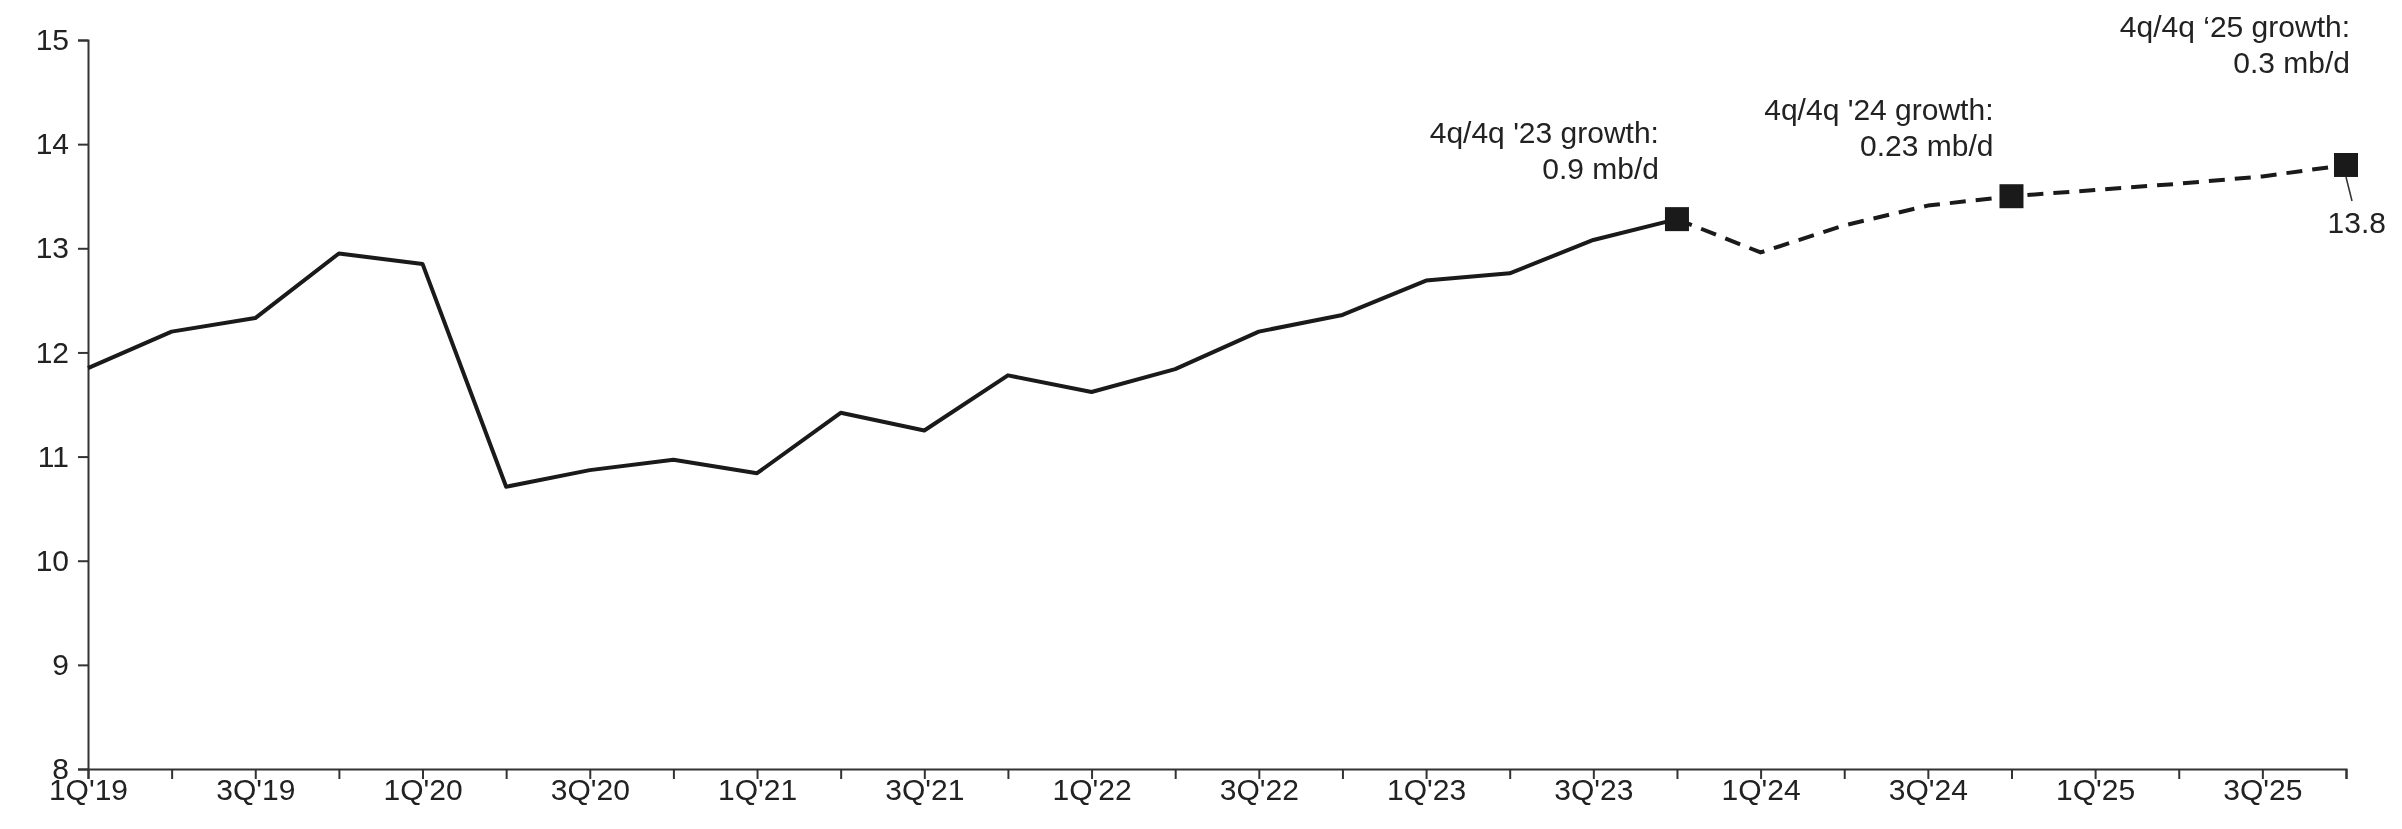  What do you see at coordinates (1928, 789) in the screenshot?
I see `x-tick-label: 3Q'24` at bounding box center [1928, 789].